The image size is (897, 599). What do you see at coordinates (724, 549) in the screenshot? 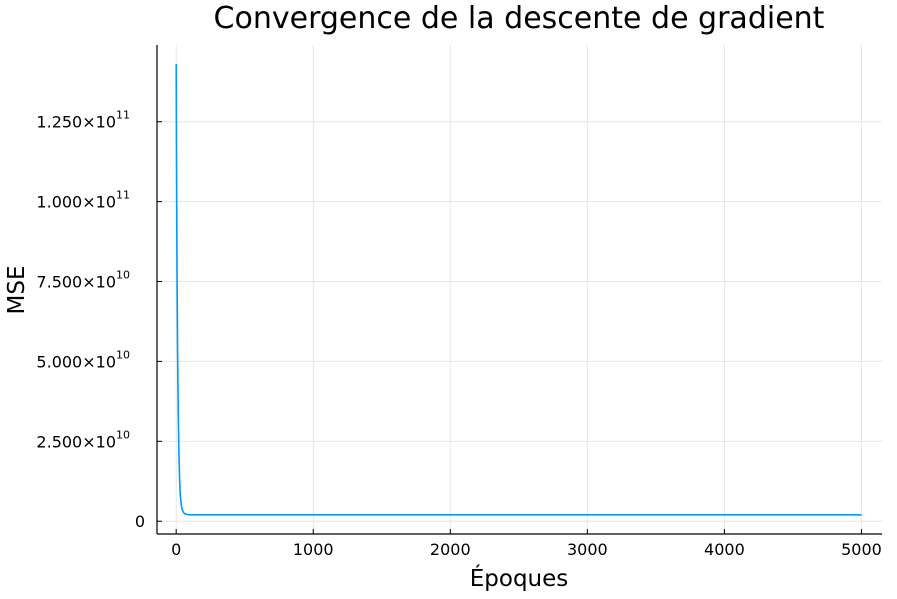
I see `x-tick-label: 4000` at bounding box center [724, 549].